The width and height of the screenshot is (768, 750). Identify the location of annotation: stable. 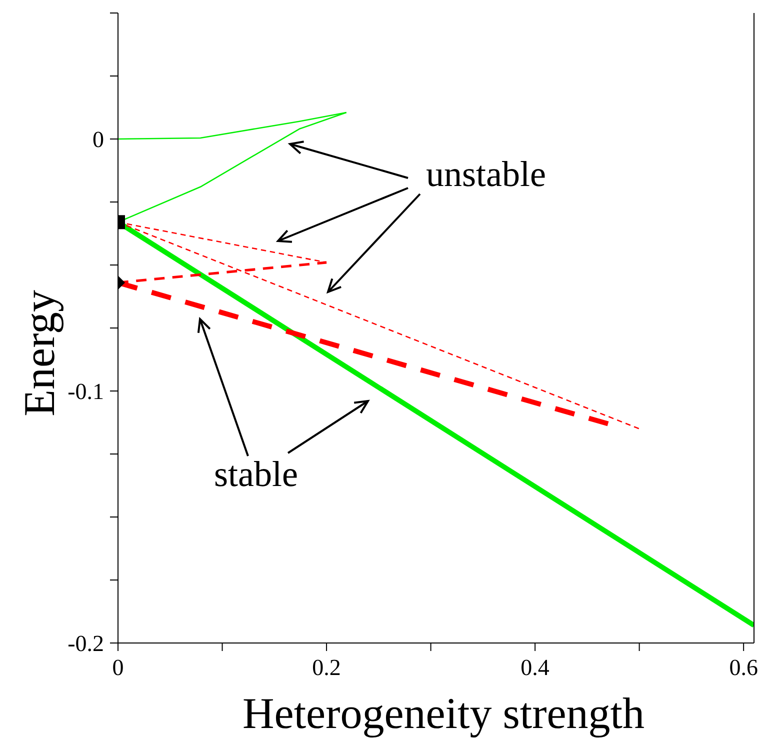
(256, 474).